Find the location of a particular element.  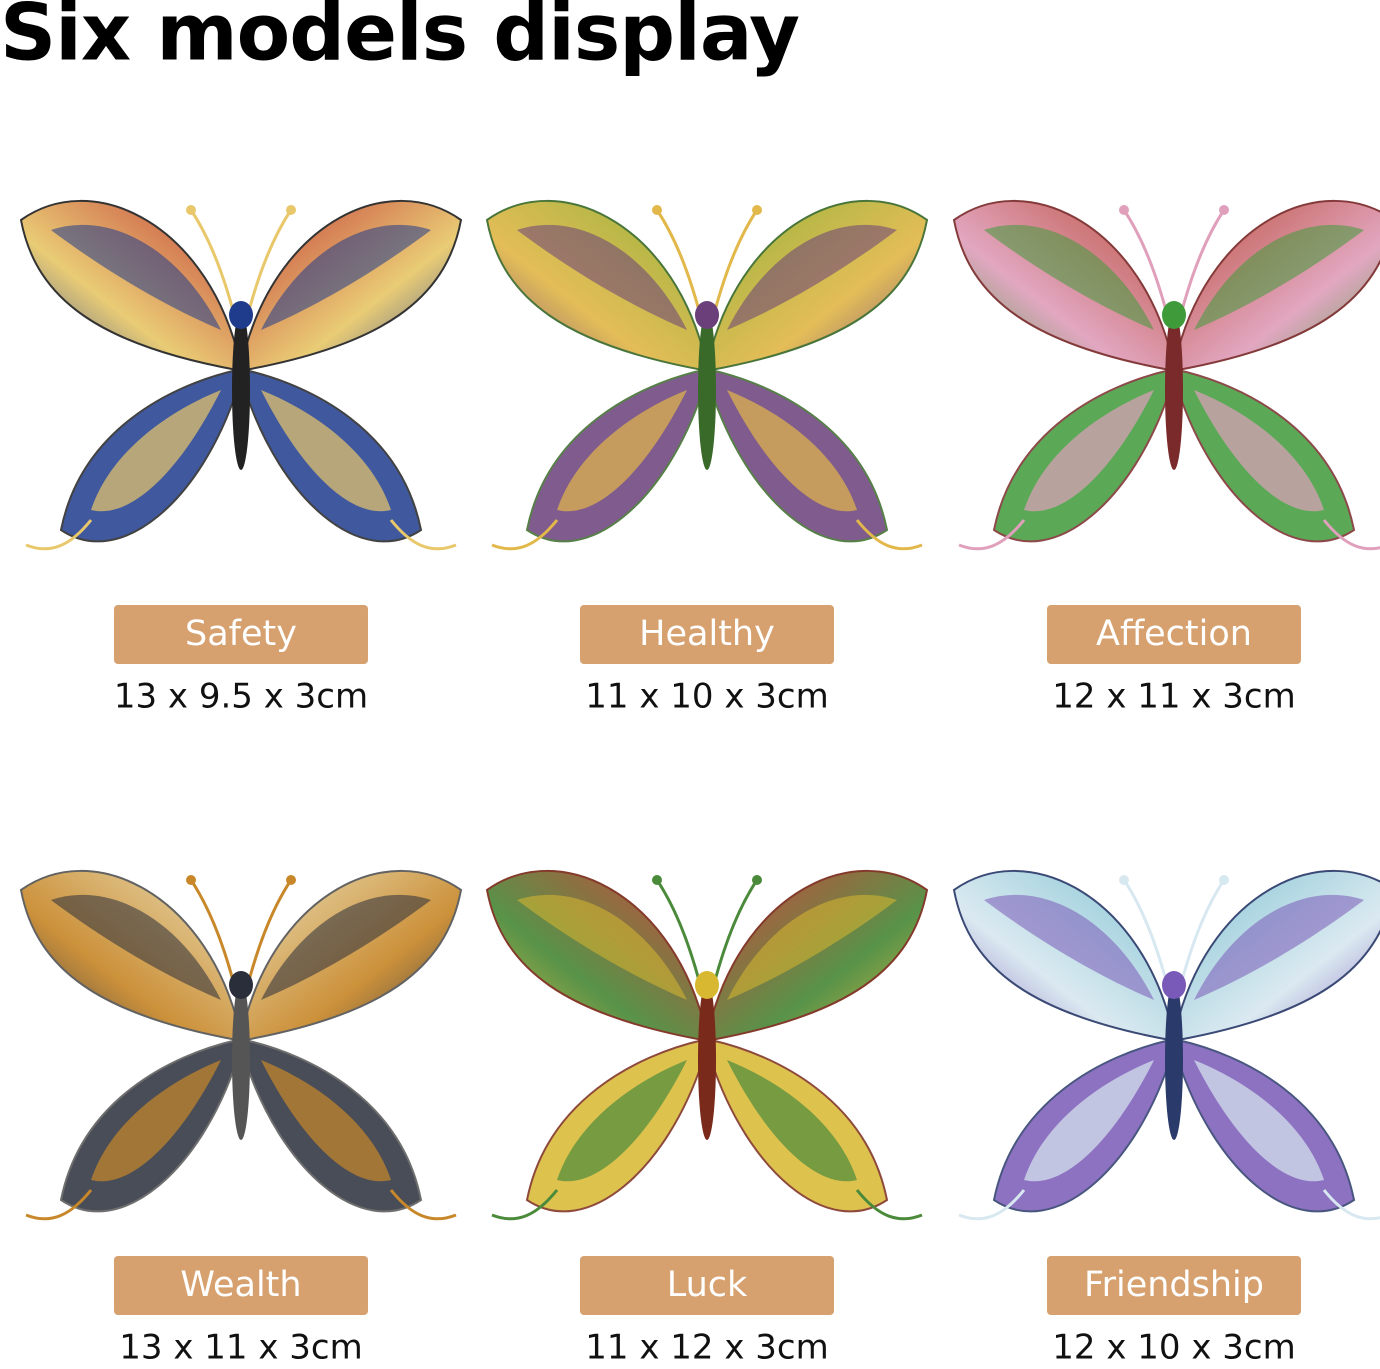

model-name: Affection is located at coordinates (1174, 634).